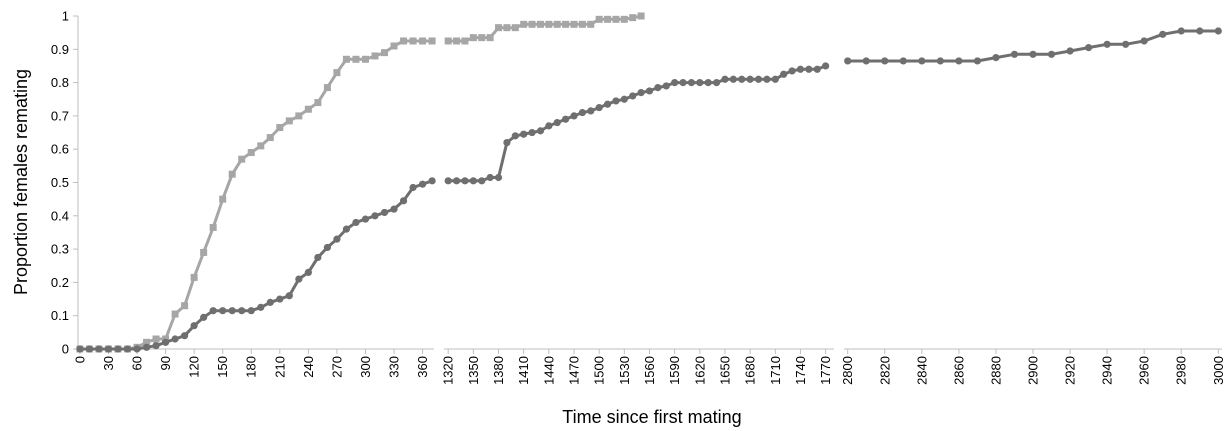 This screenshot has width=1228, height=431. Describe the element at coordinates (473, 370) in the screenshot. I see `x-tick-label: 1350` at that location.